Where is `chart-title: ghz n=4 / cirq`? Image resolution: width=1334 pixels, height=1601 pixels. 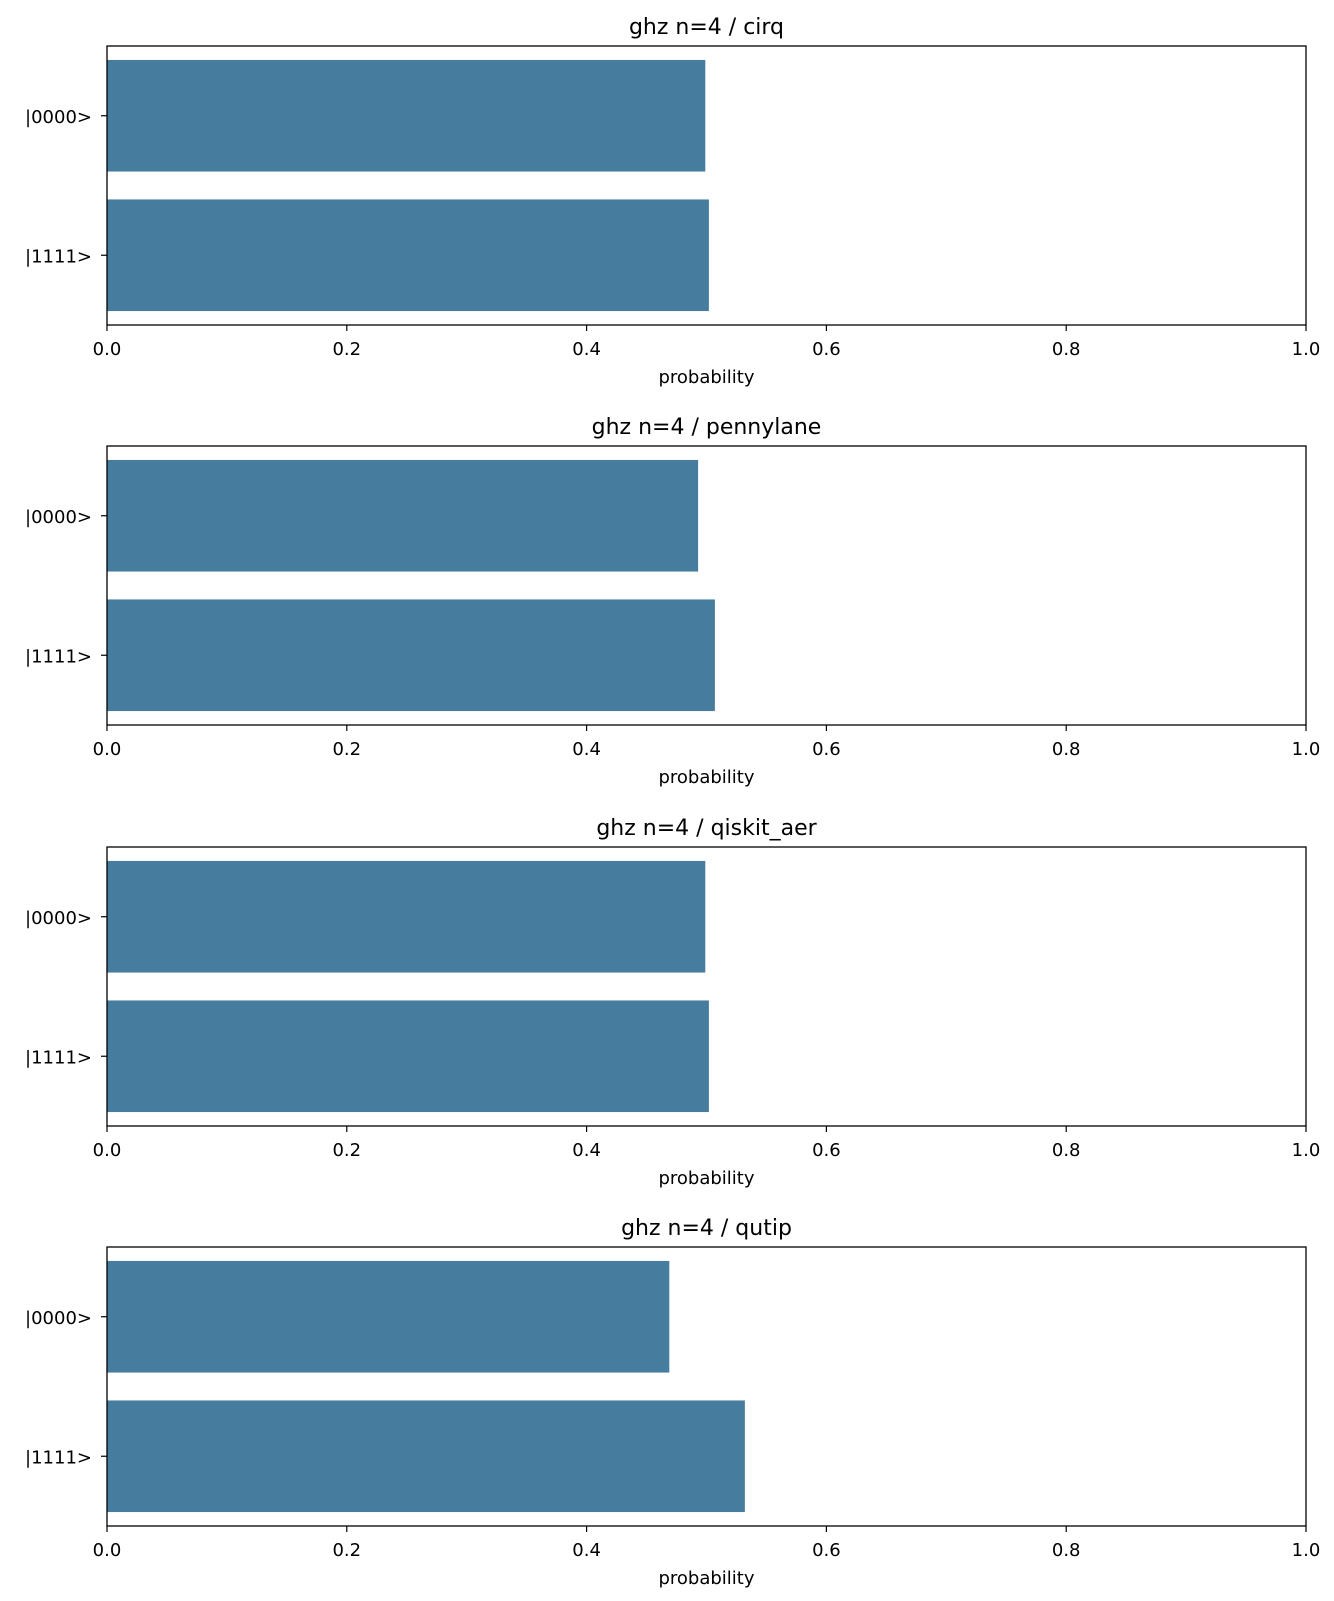 chart-title: ghz n=4 / cirq is located at coordinates (706, 27).